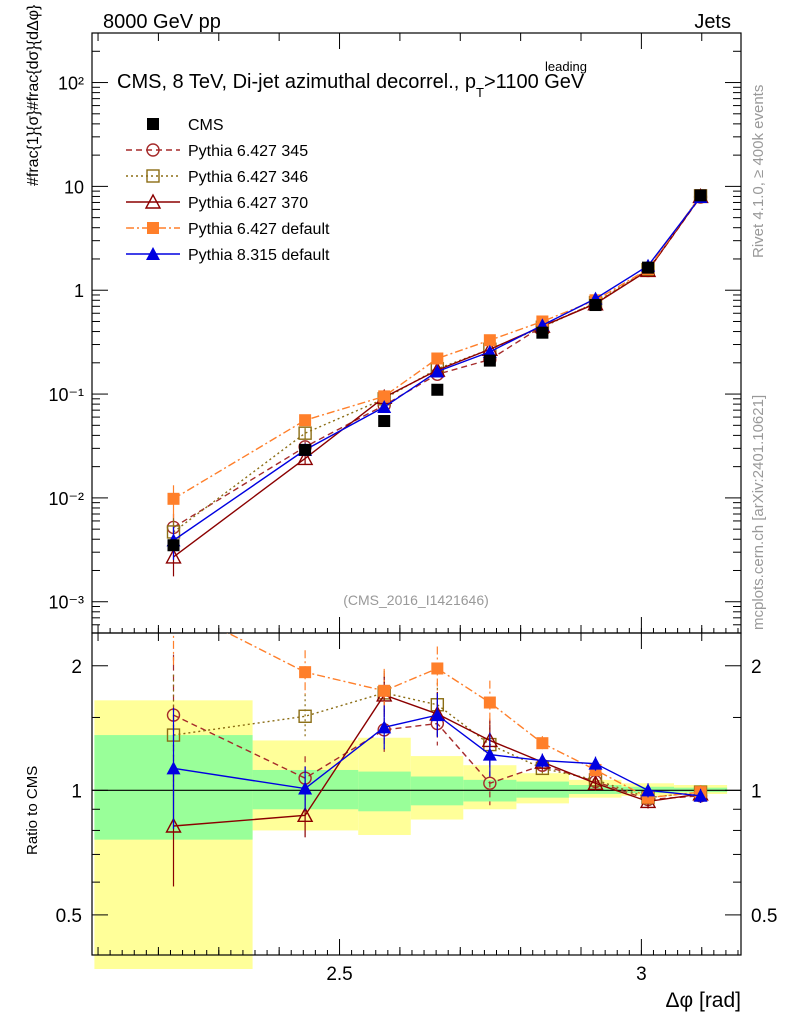  What do you see at coordinates (66, 499) in the screenshot?
I see `main-y-tick-label: 10⁻²` at bounding box center [66, 499].